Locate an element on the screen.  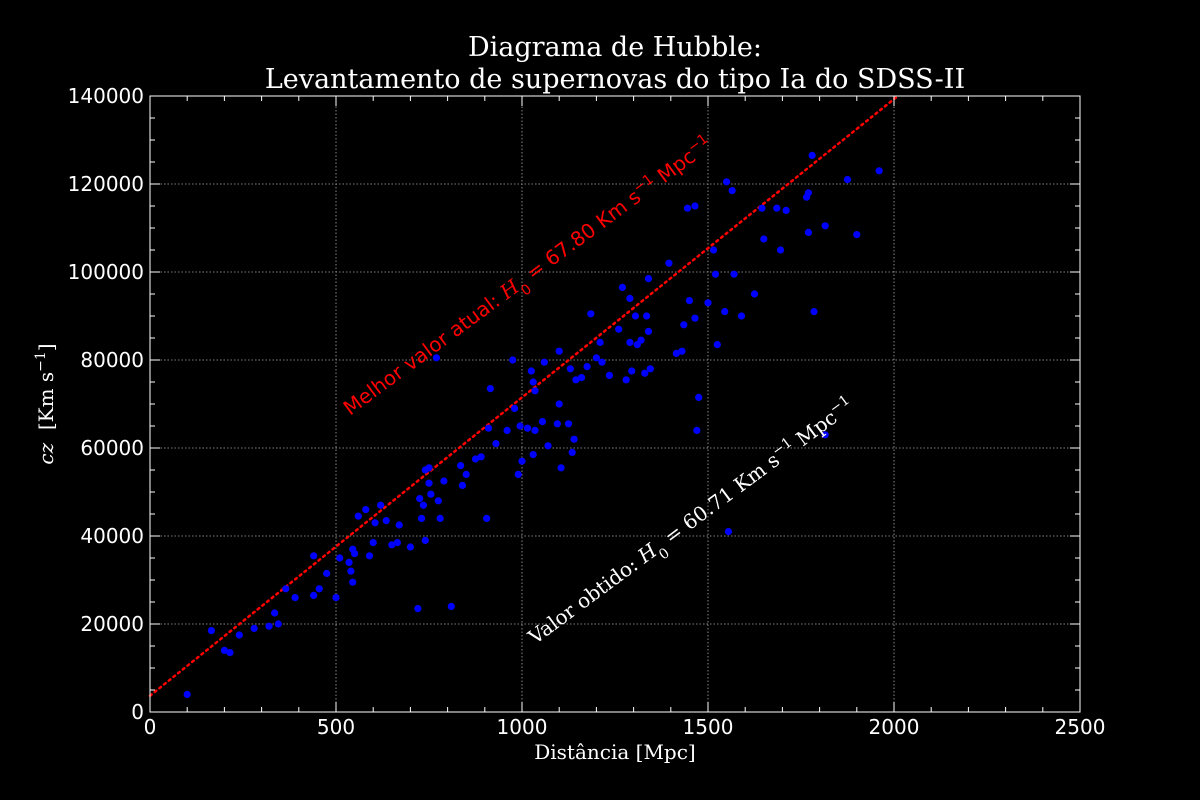
y-tick-label: 140000 is located at coordinates (106, 96).